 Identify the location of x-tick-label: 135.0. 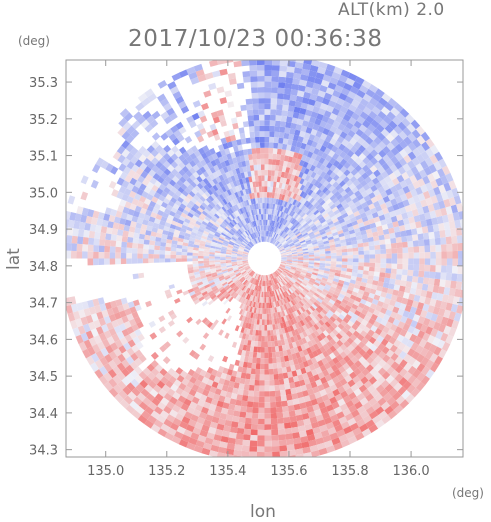
(105, 471).